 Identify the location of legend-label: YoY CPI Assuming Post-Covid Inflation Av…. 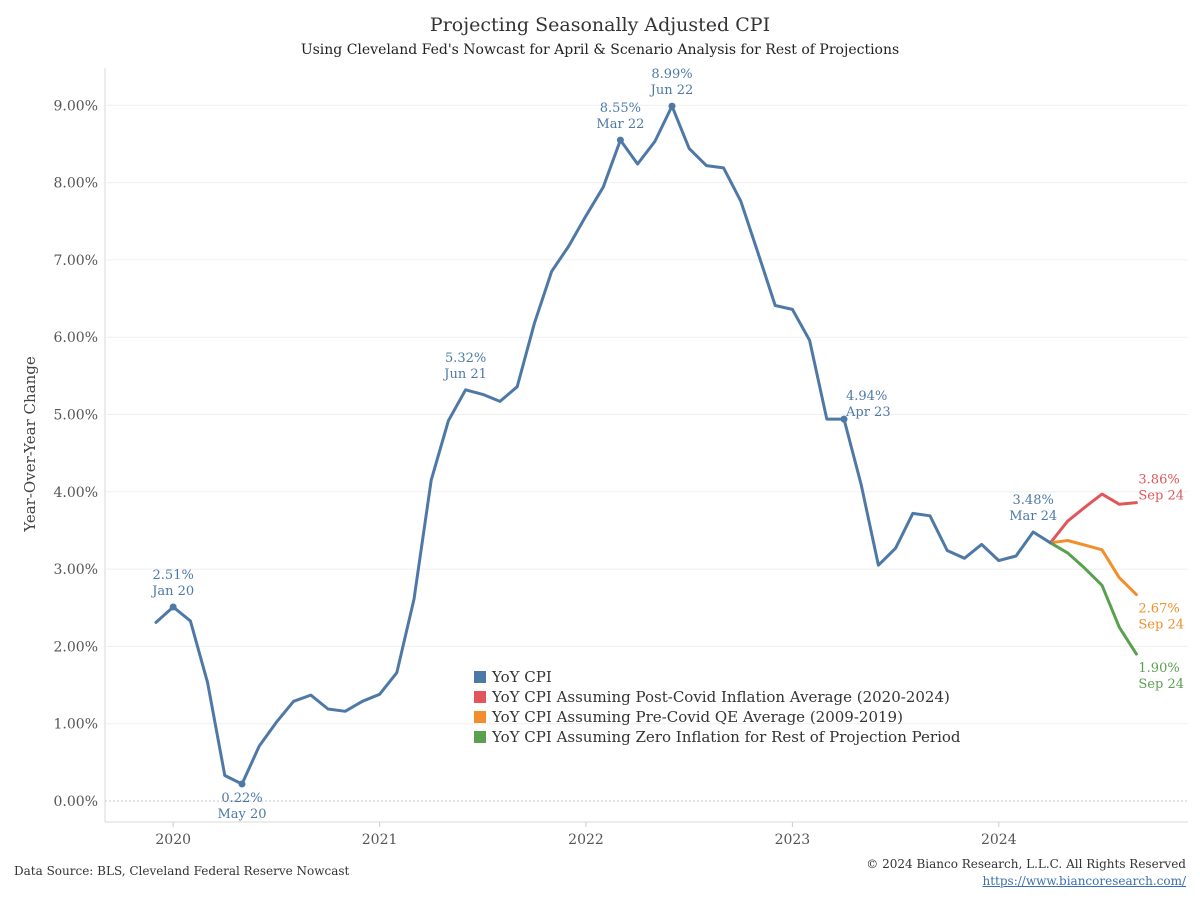
(720, 697).